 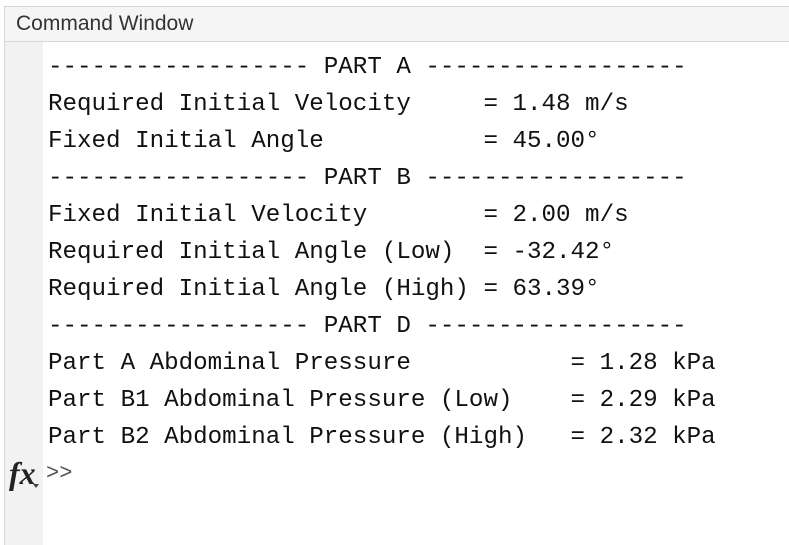 What do you see at coordinates (338, 215) in the screenshot?
I see `output-line: Fixed Initial Velocity = 2.00 m/s` at bounding box center [338, 215].